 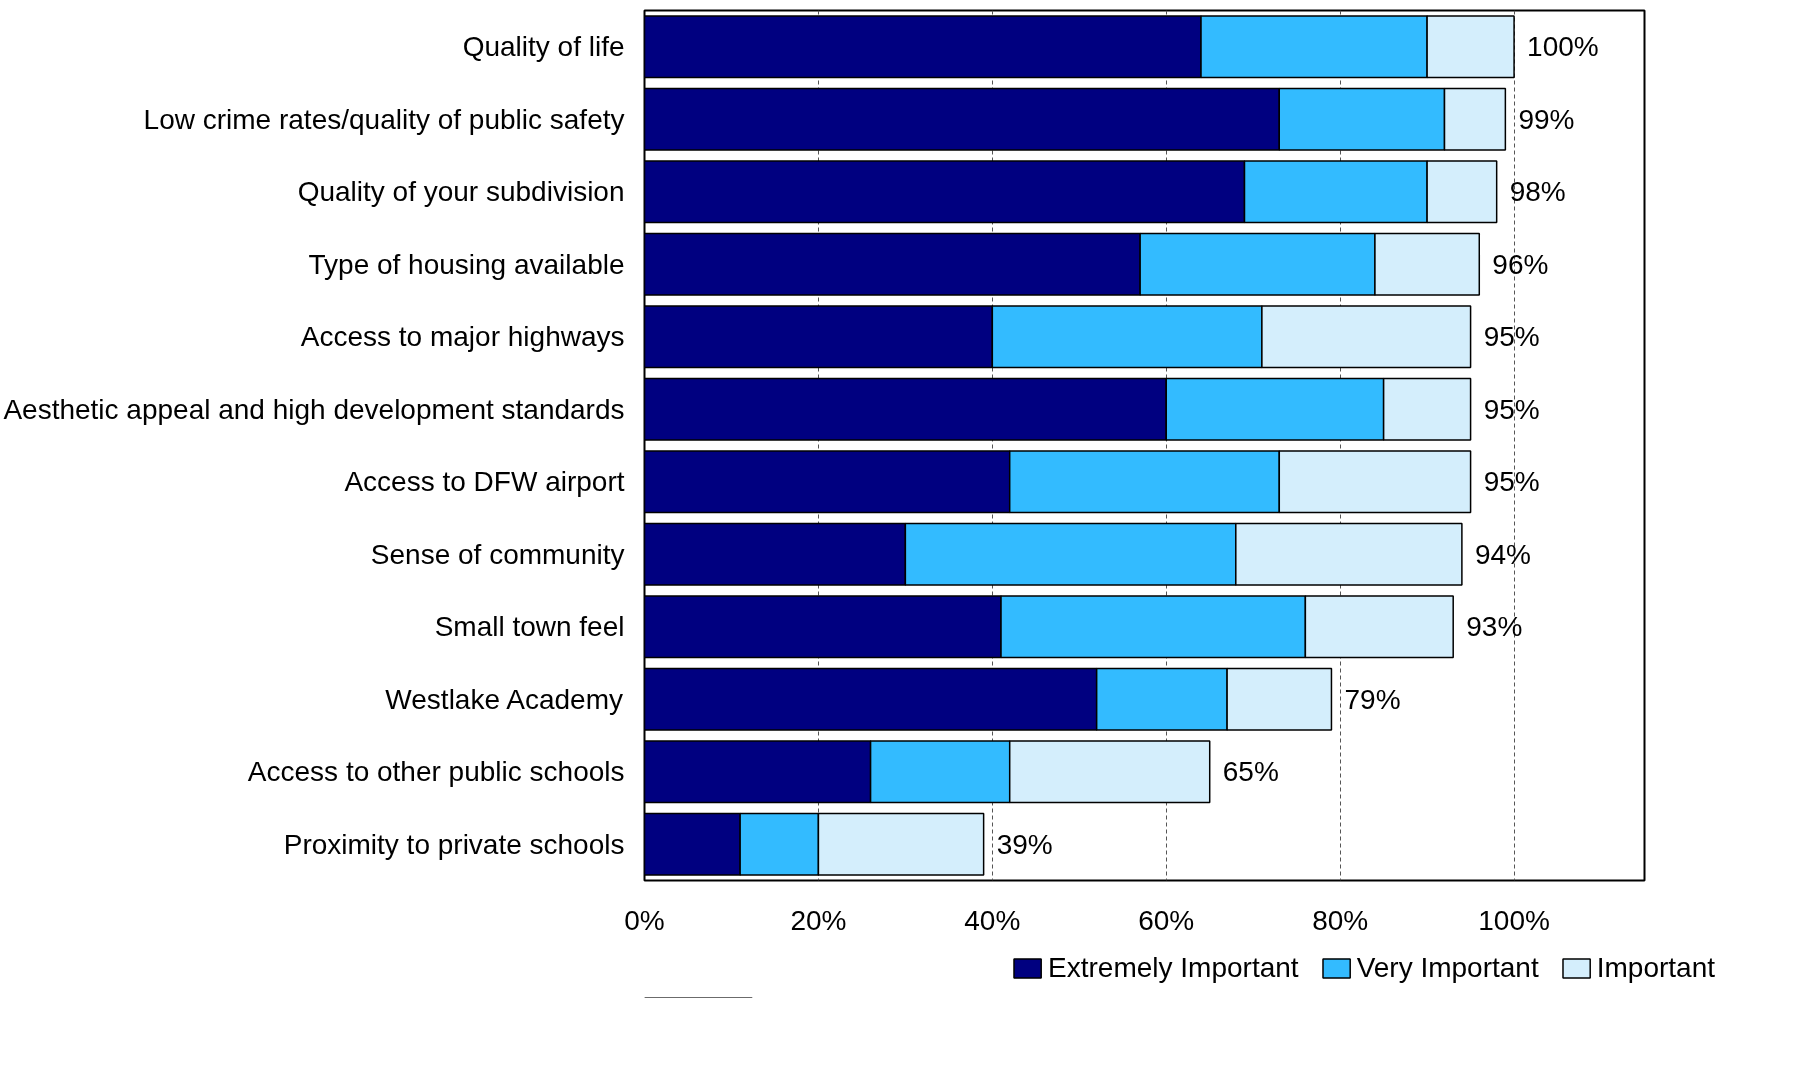 I want to click on y-tick-label: Quality of life, so click(x=543, y=47).